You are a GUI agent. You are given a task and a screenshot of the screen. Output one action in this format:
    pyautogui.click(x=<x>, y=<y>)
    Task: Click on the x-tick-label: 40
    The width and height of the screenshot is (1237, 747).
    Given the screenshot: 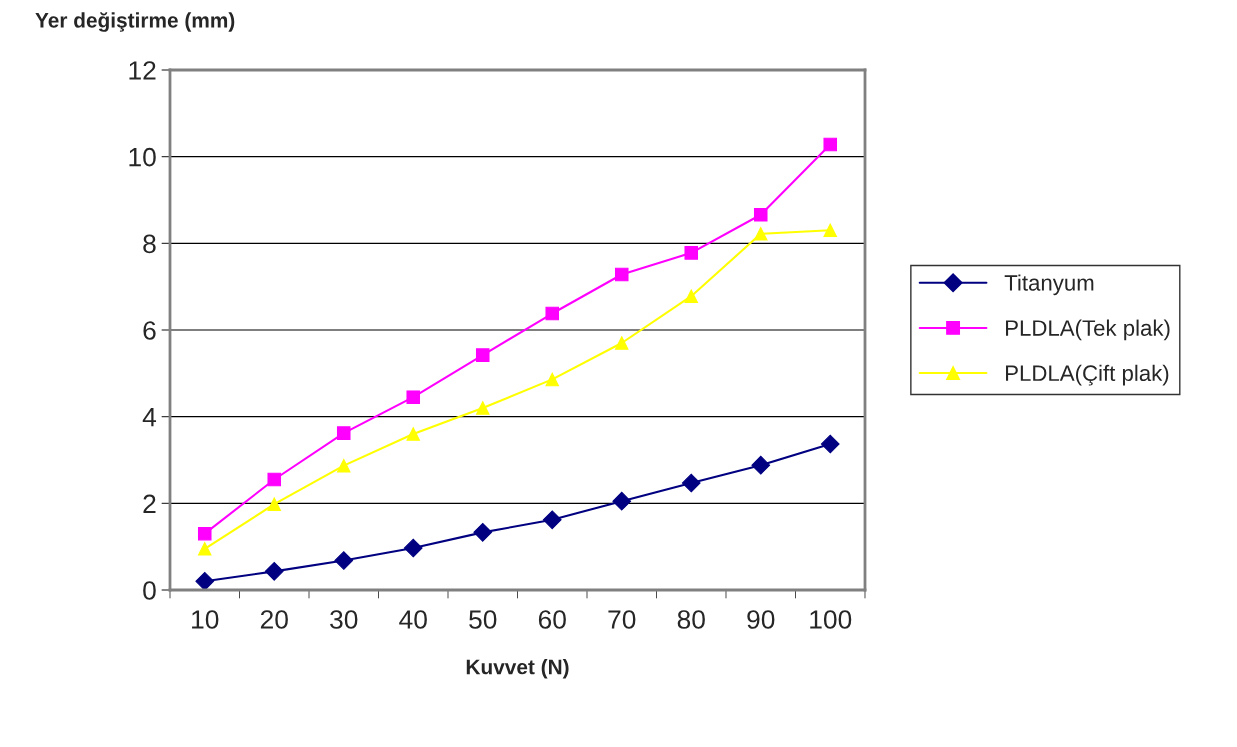 What is the action you would take?
    pyautogui.click(x=413, y=619)
    